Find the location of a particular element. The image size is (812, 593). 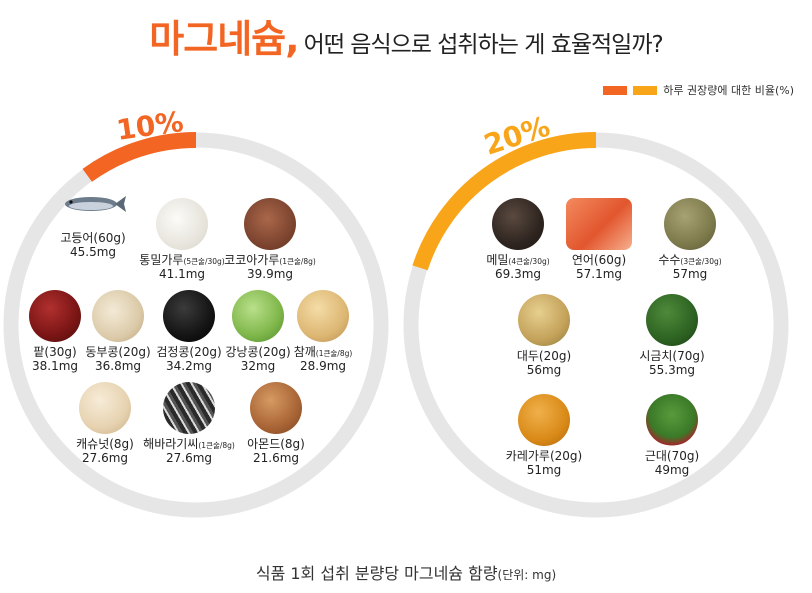

page-title: 마그네슘, 어떤 음식으로 섭취하는 게 효율적일까? is located at coordinates (406, 35).